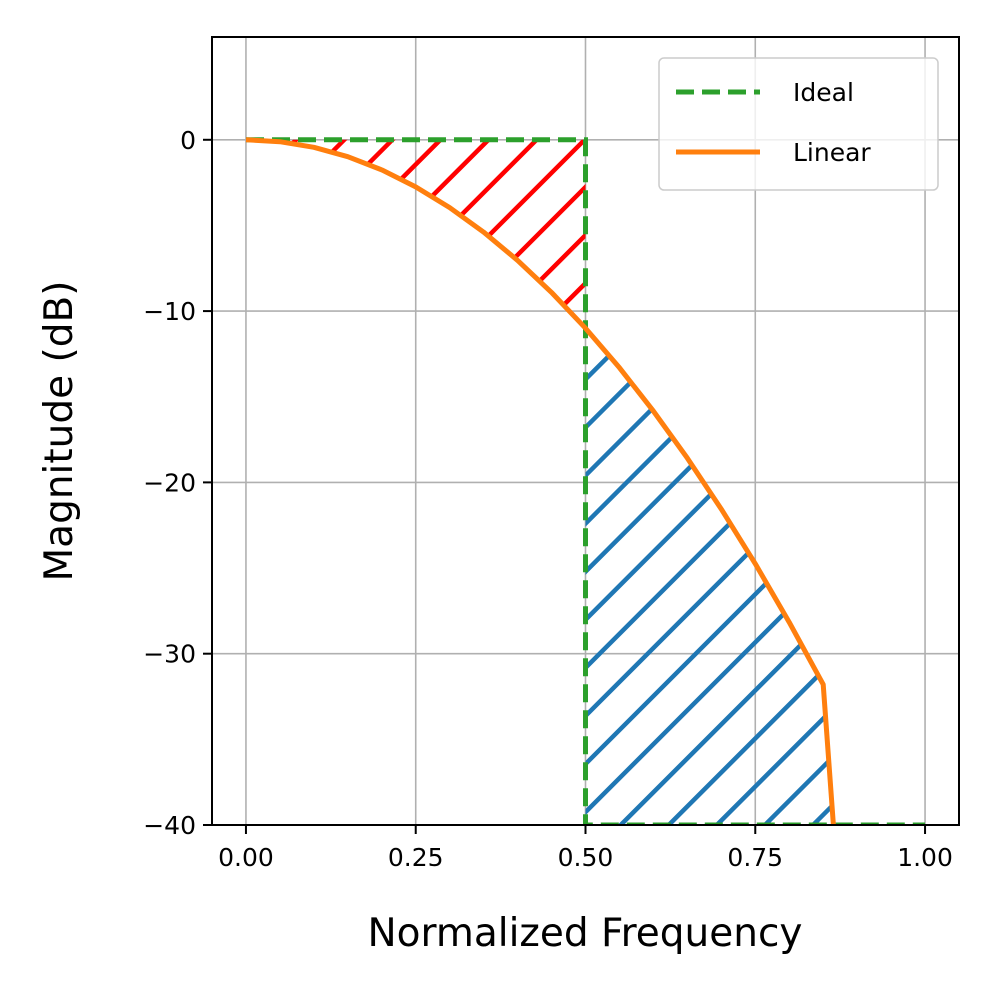 The width and height of the screenshot is (996, 996). Describe the element at coordinates (586, 857) in the screenshot. I see `x-tick-label: 0.50` at that location.